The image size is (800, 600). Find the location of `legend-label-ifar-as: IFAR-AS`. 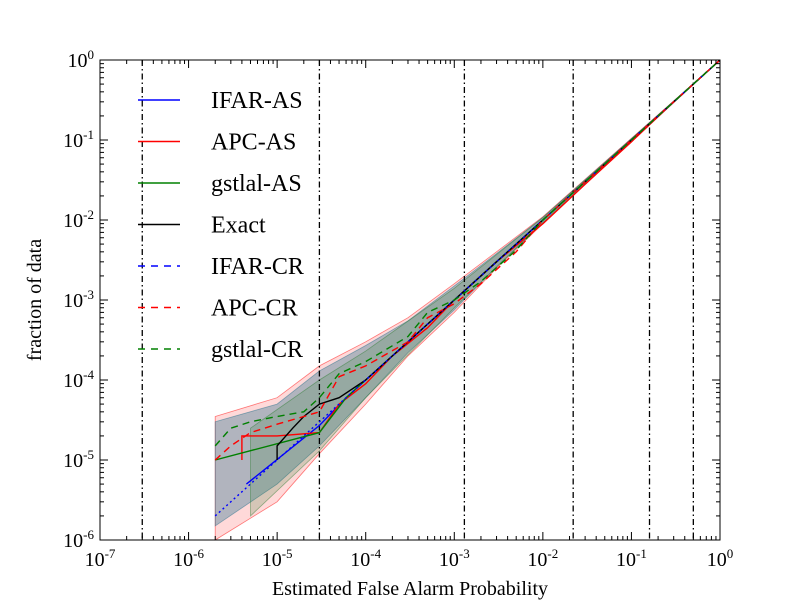

legend-label-ifar-as: IFAR-AS is located at coordinates (257, 101).